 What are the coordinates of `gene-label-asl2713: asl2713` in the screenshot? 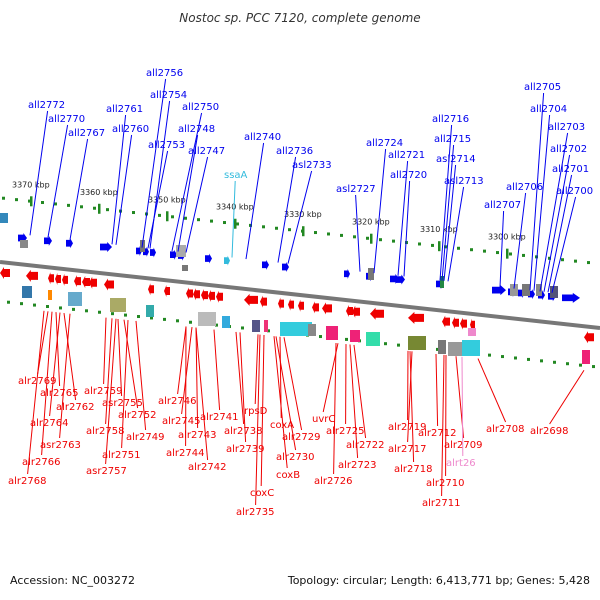 It's located at (464, 181).